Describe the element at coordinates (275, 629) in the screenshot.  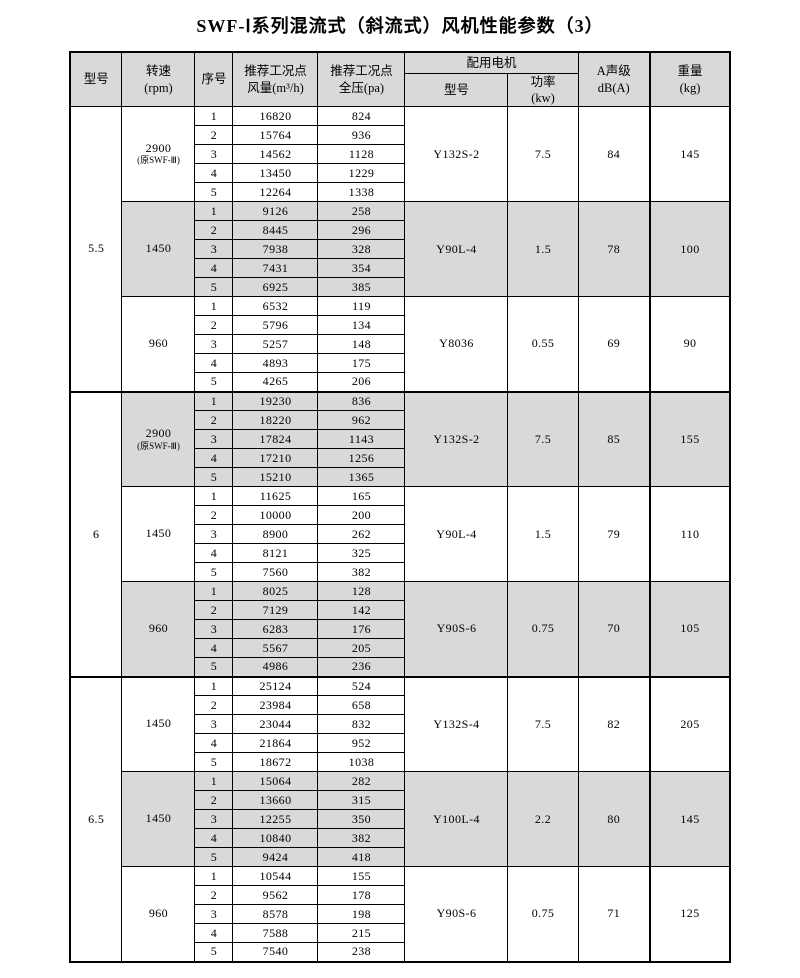
I see `flow-cell: 6283` at that location.